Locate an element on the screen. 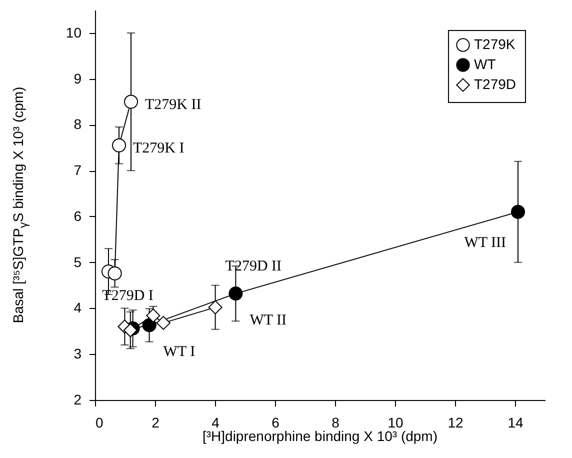 The image size is (572, 458). y-tick-label: 9 is located at coordinates (78, 78).